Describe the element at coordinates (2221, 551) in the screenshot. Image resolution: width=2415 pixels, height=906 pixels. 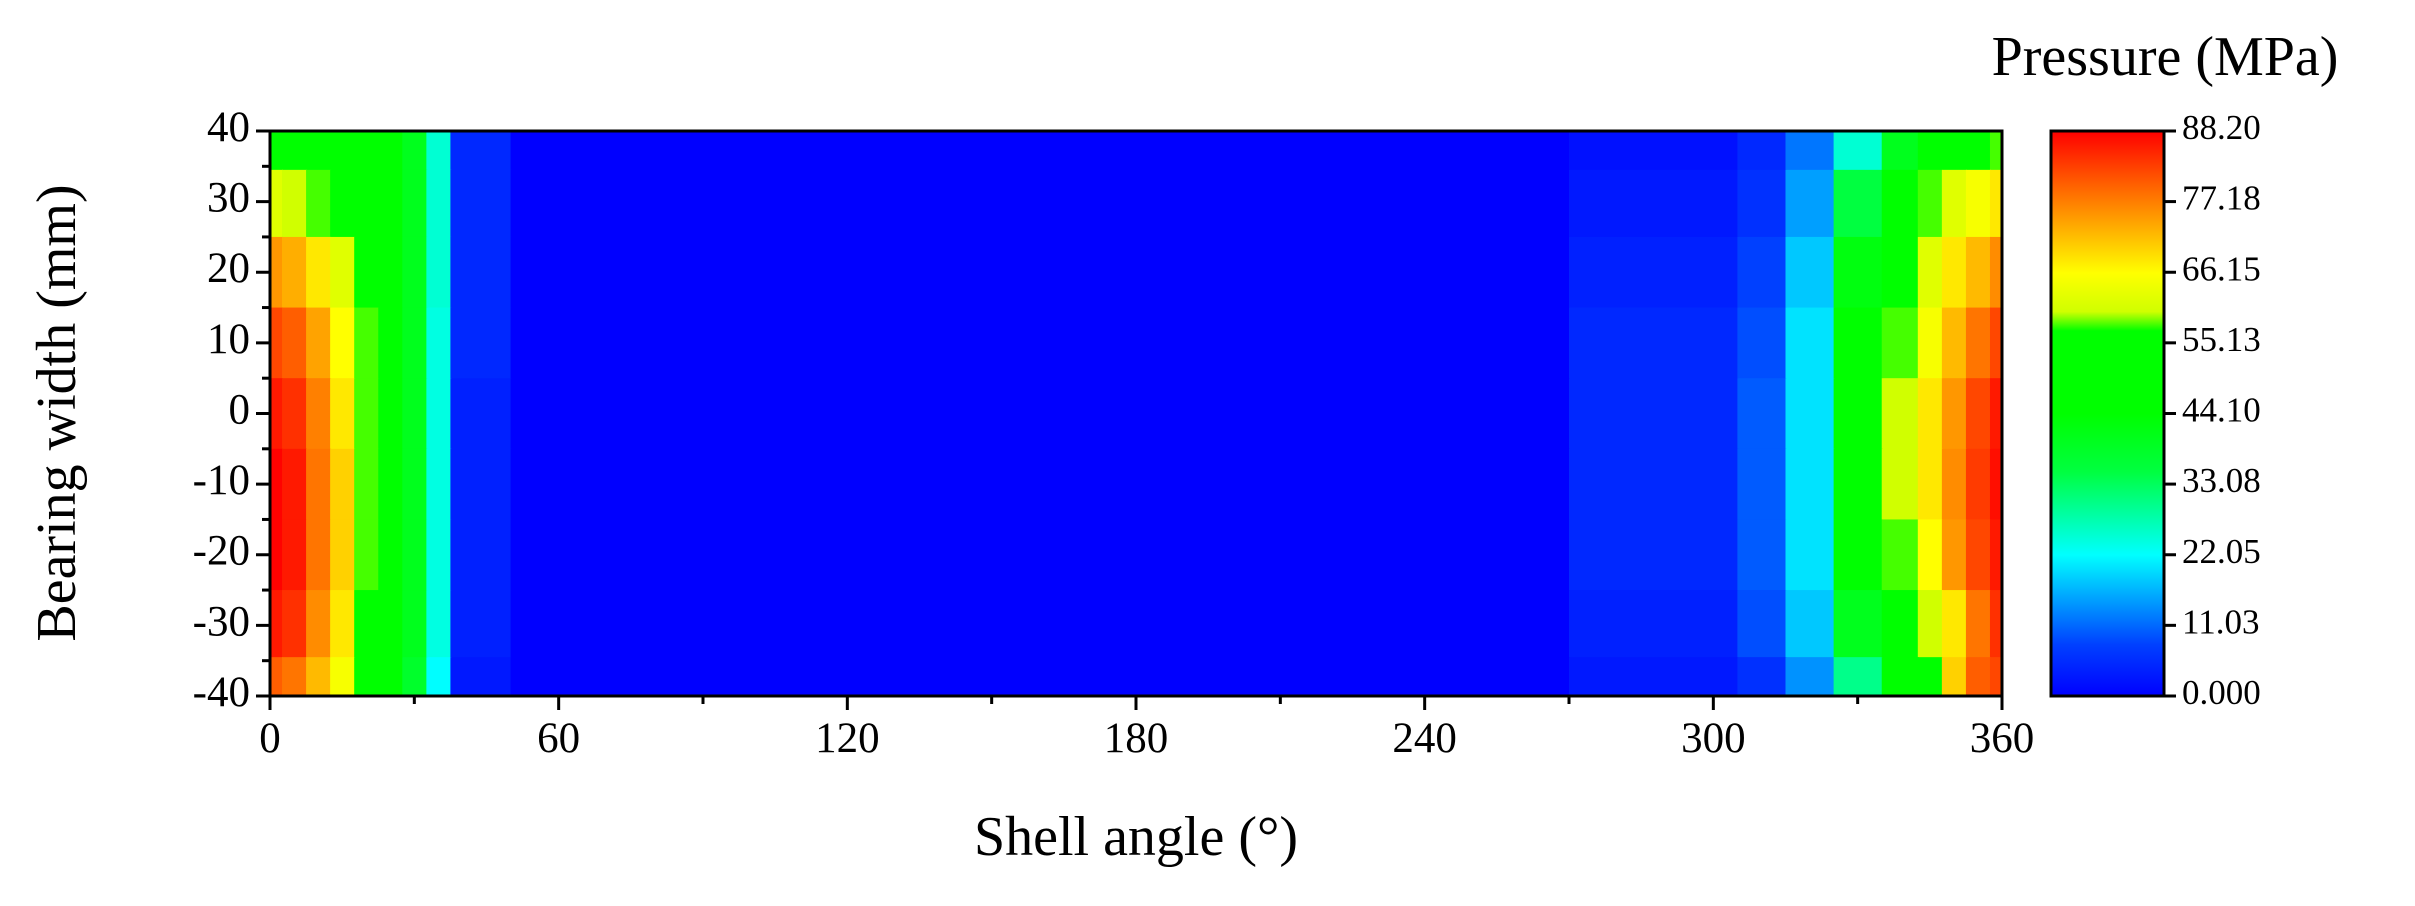
I see `colorbar-tick-label: 22.05` at that location.